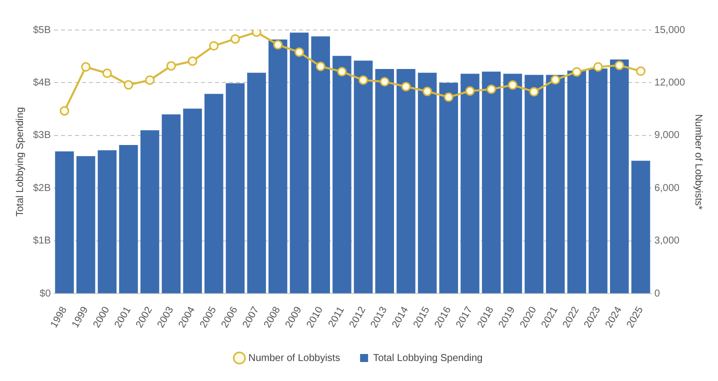  I want to click on y-tick-label: $3B, so click(42, 136).